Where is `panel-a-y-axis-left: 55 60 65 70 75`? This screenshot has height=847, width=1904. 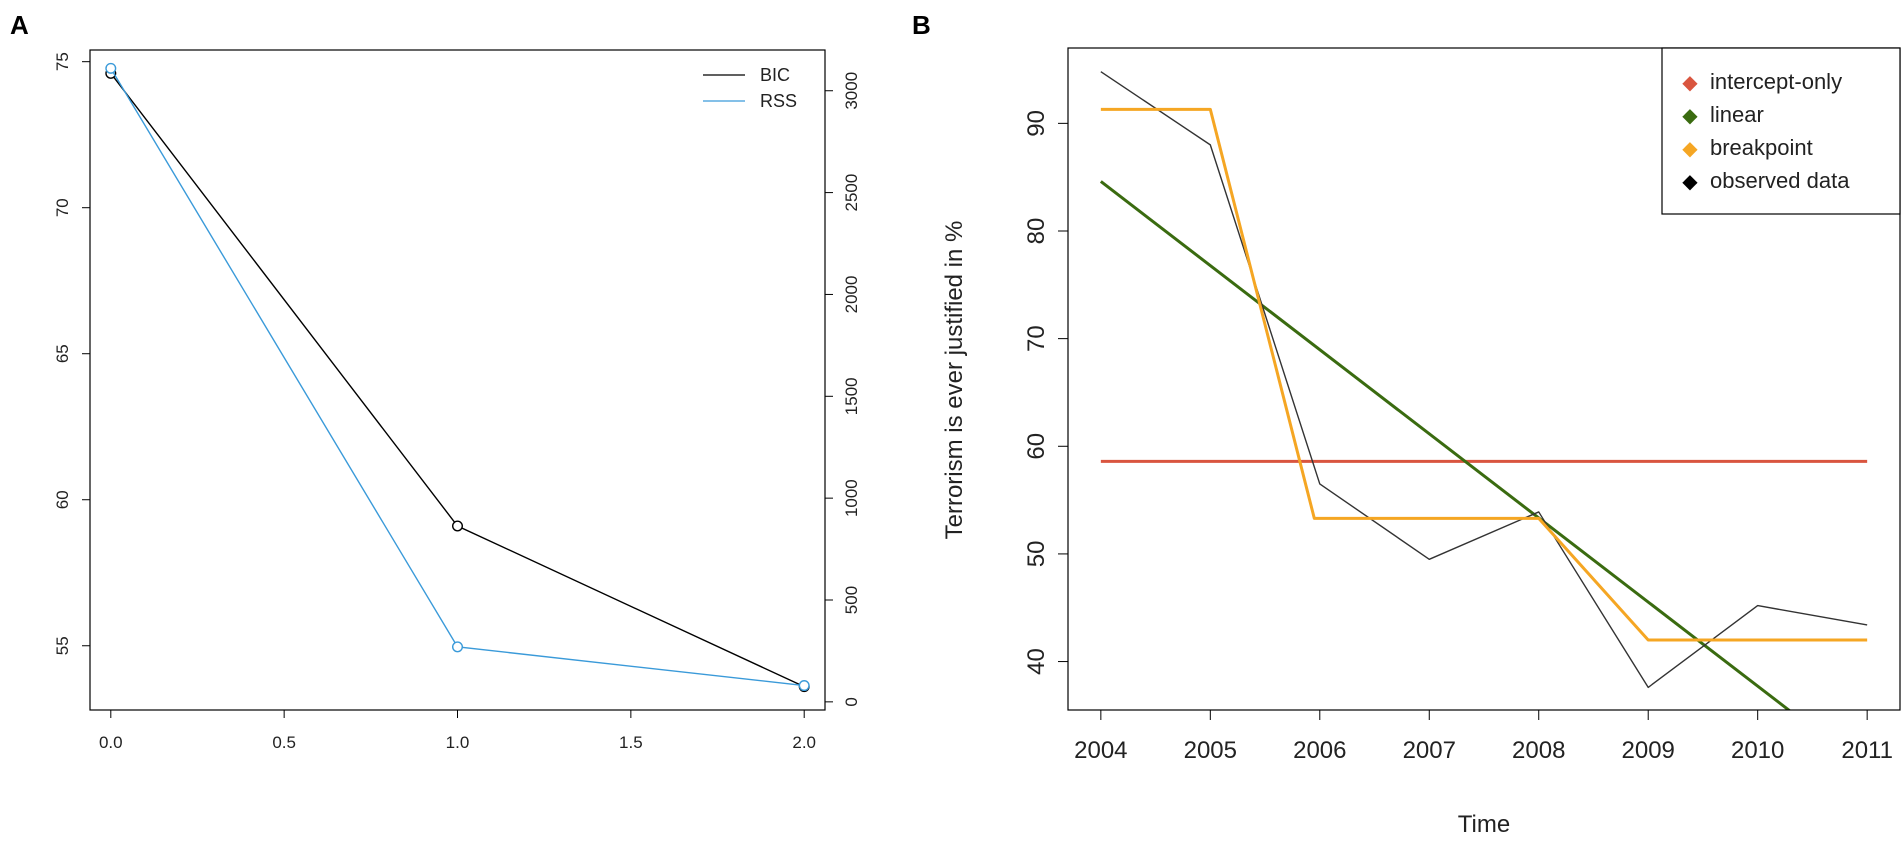
panel-a-y-axis-left: 55 60 65 70 75 is located at coordinates (71, 353).